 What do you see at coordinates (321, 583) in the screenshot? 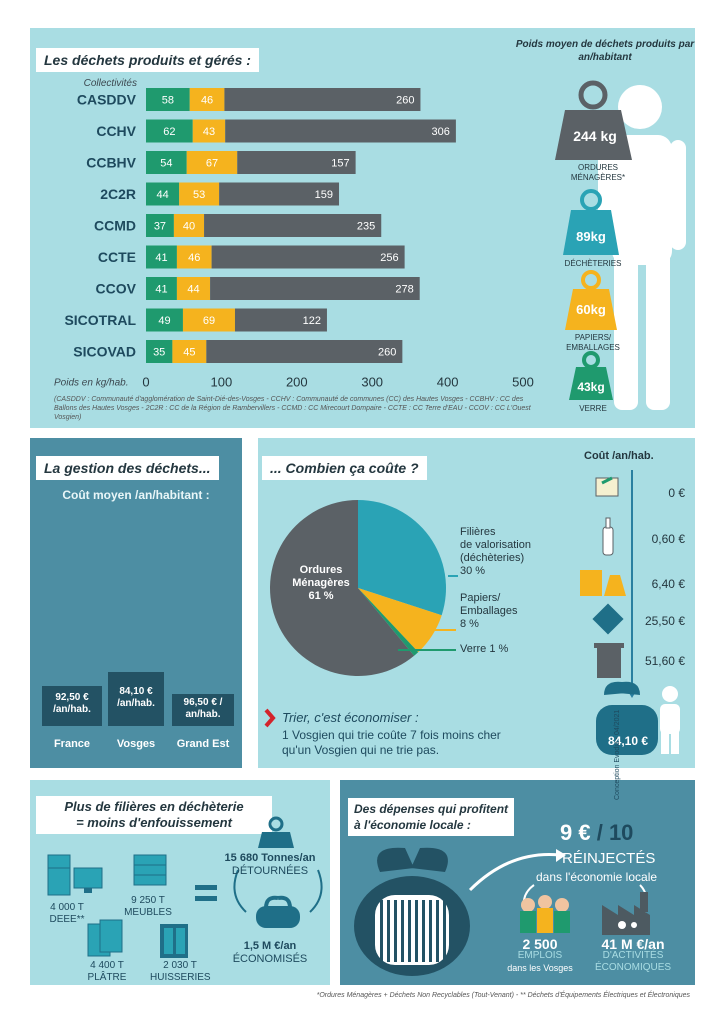
I see `pie-label-line2: Ménagères` at bounding box center [321, 583].